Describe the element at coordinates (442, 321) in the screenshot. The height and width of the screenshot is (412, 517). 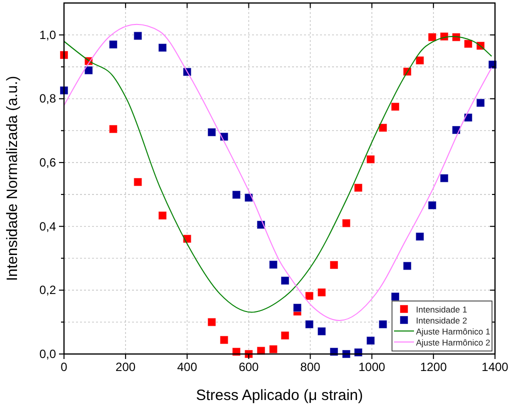
I see `legend-label: Intensidade 2` at that location.